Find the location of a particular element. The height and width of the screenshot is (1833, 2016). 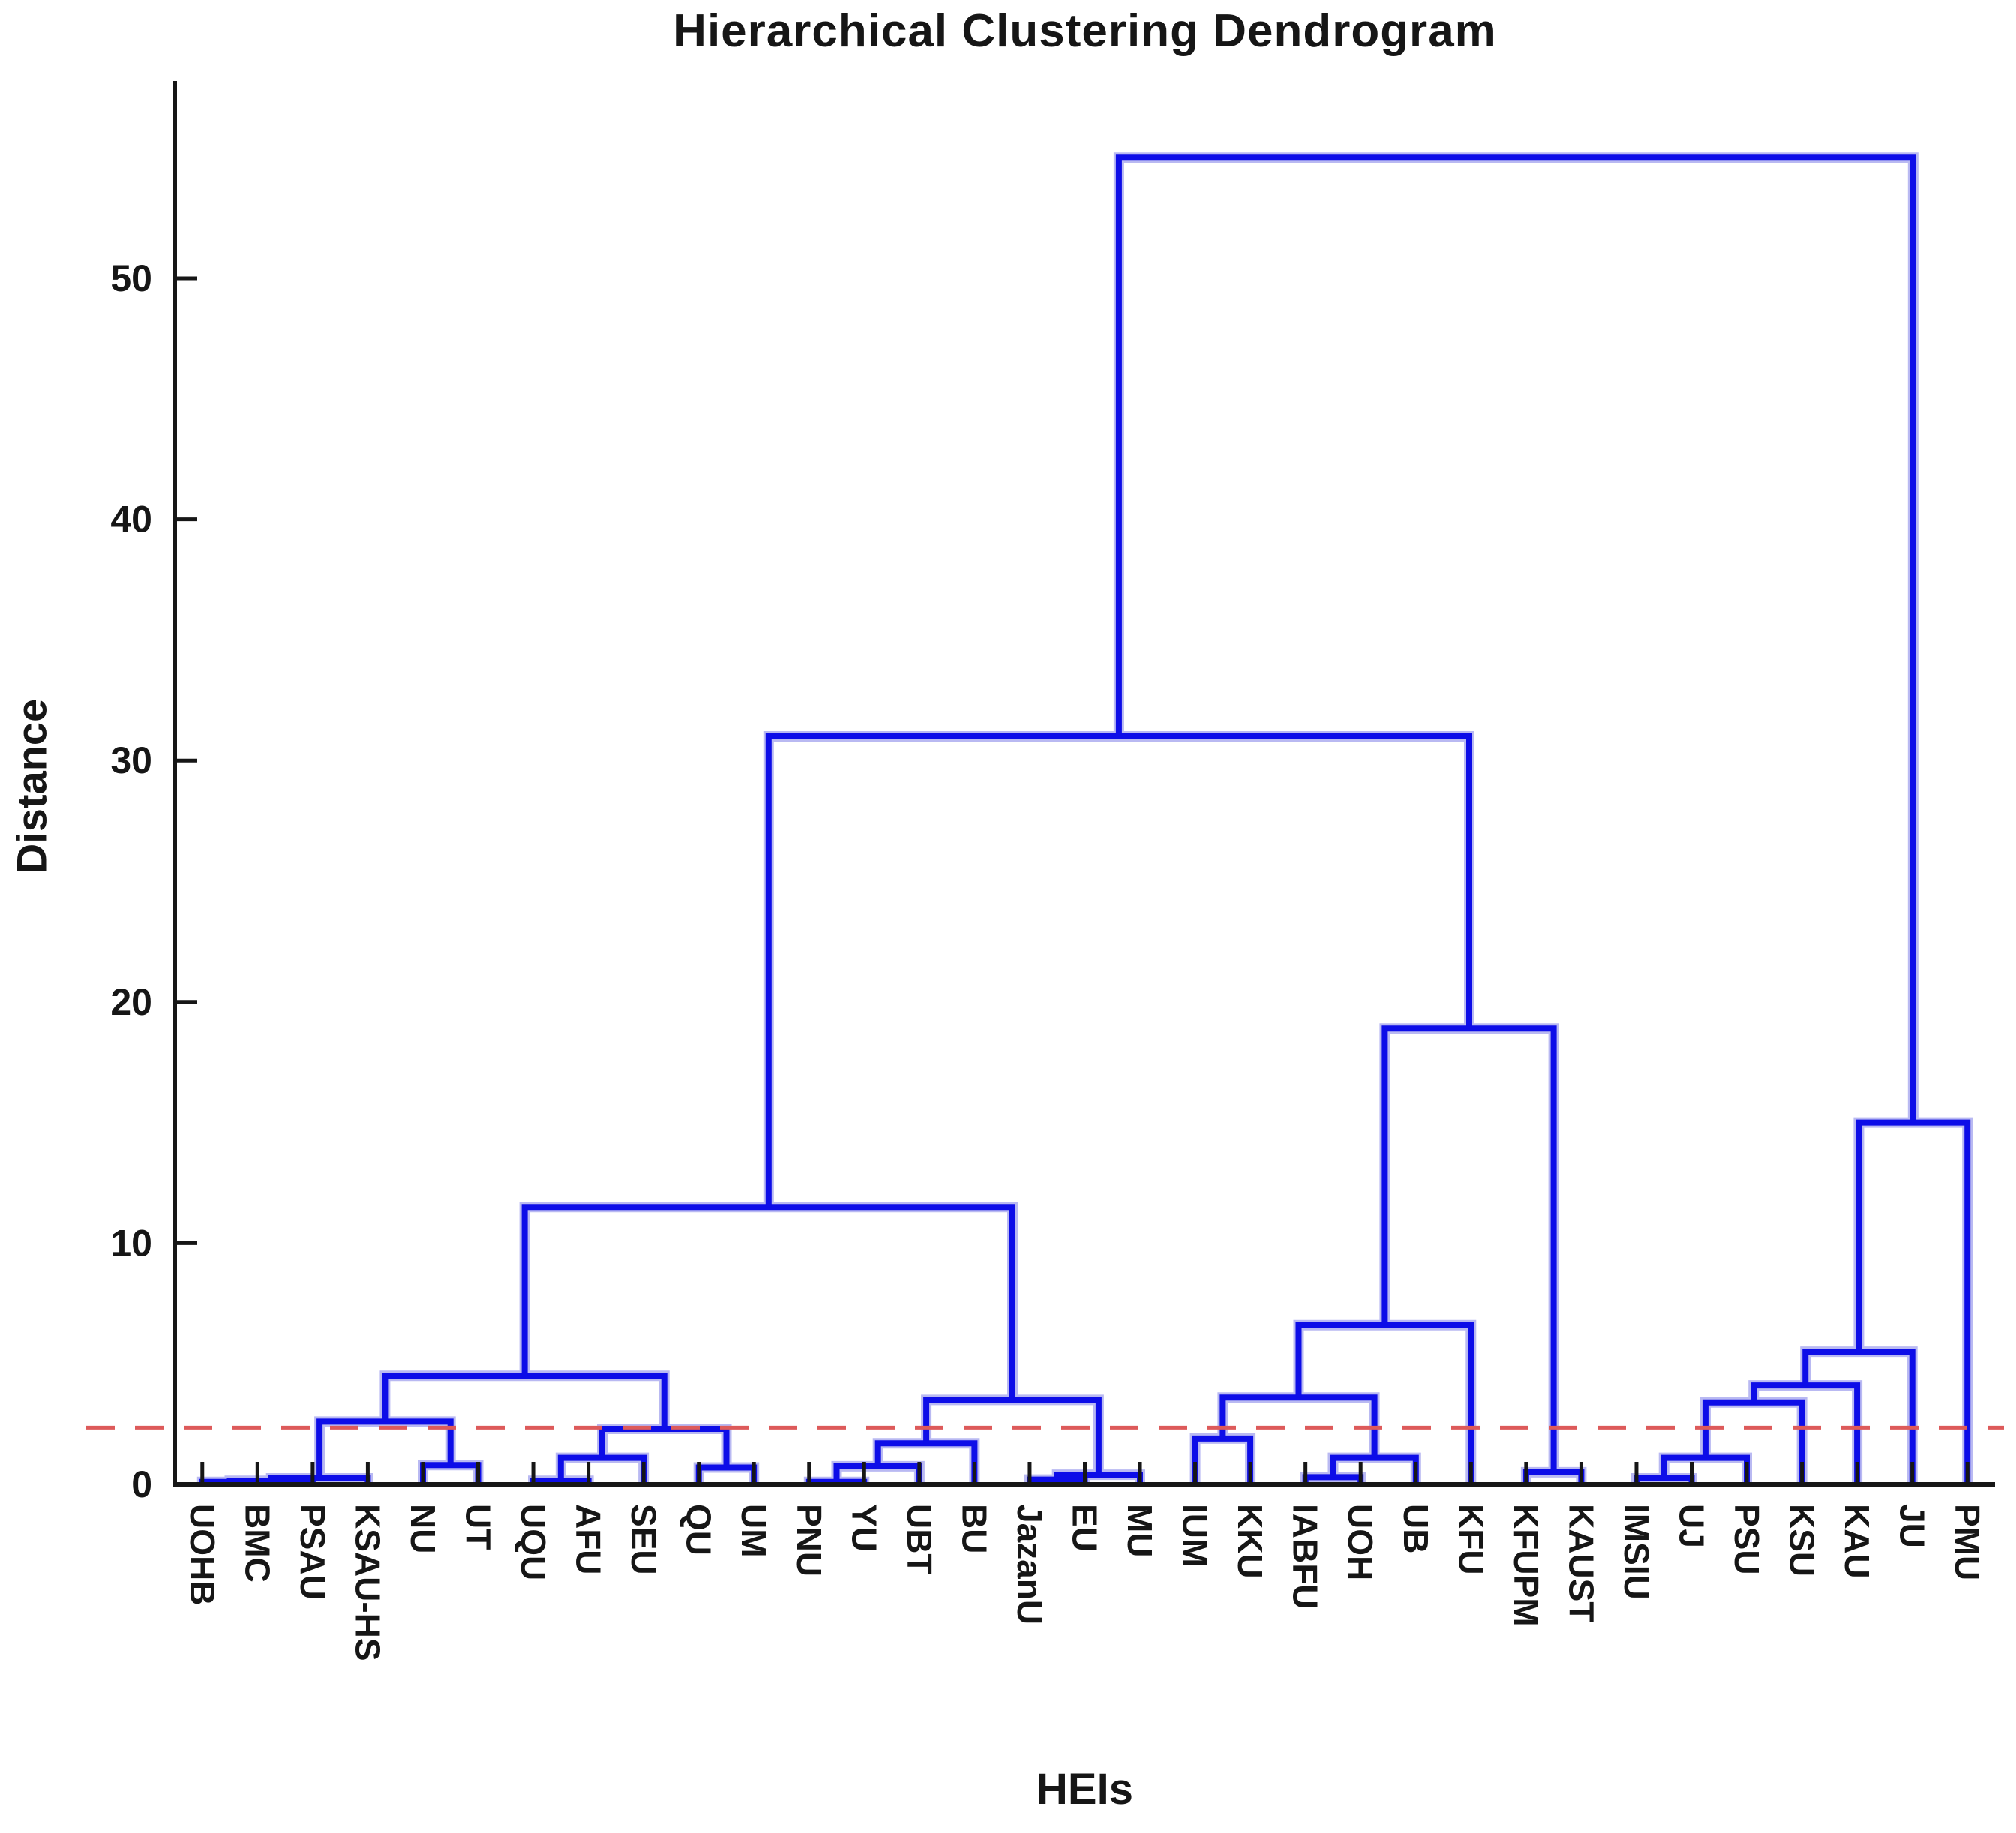

x-tick-label: KAUST is located at coordinates (1581, 1563).